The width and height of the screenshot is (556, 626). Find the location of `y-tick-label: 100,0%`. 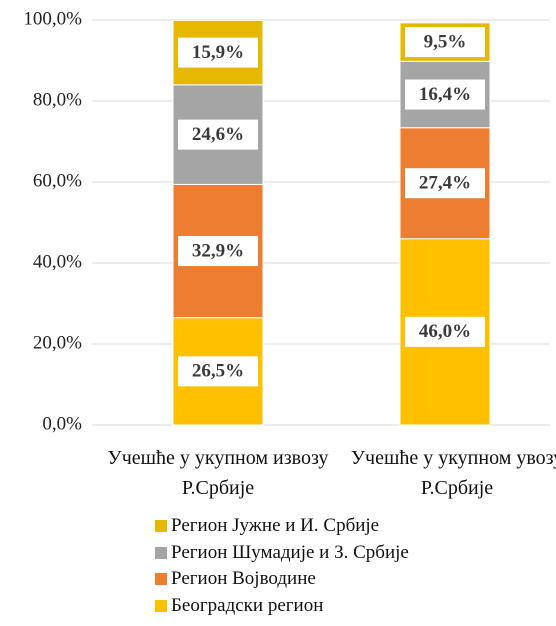

y-tick-label: 100,0% is located at coordinates (52, 18).